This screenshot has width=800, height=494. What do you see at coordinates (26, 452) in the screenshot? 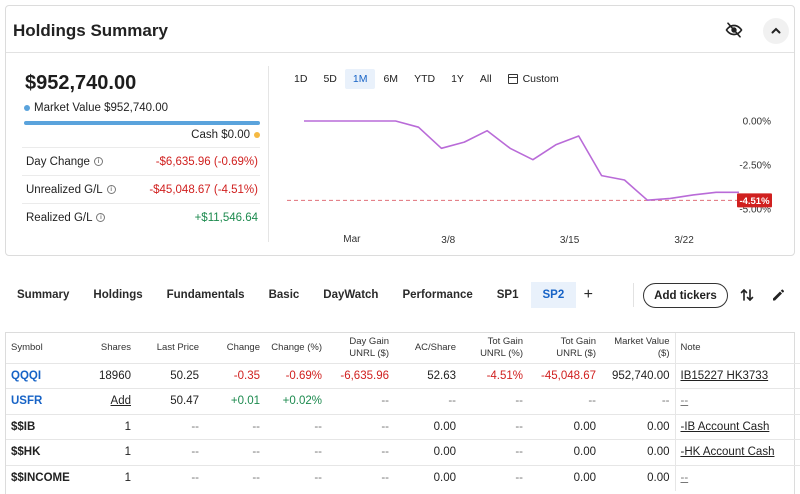
I see `symbol-cash: $$HK` at bounding box center [26, 452].